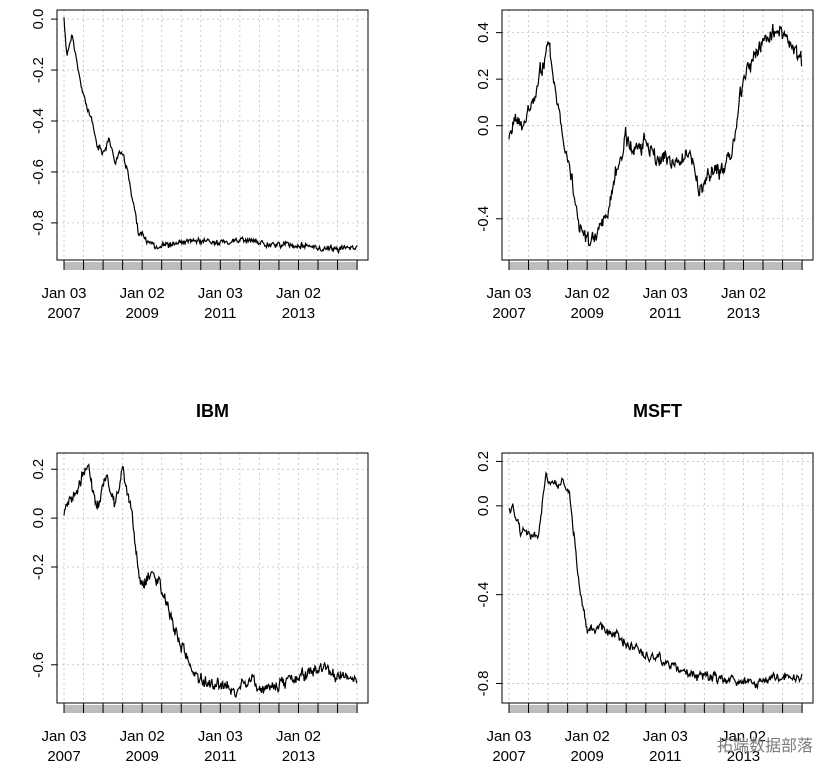  What do you see at coordinates (764, 745) in the screenshot?
I see `watermark-text: 拓端数据部落` at bounding box center [764, 745].